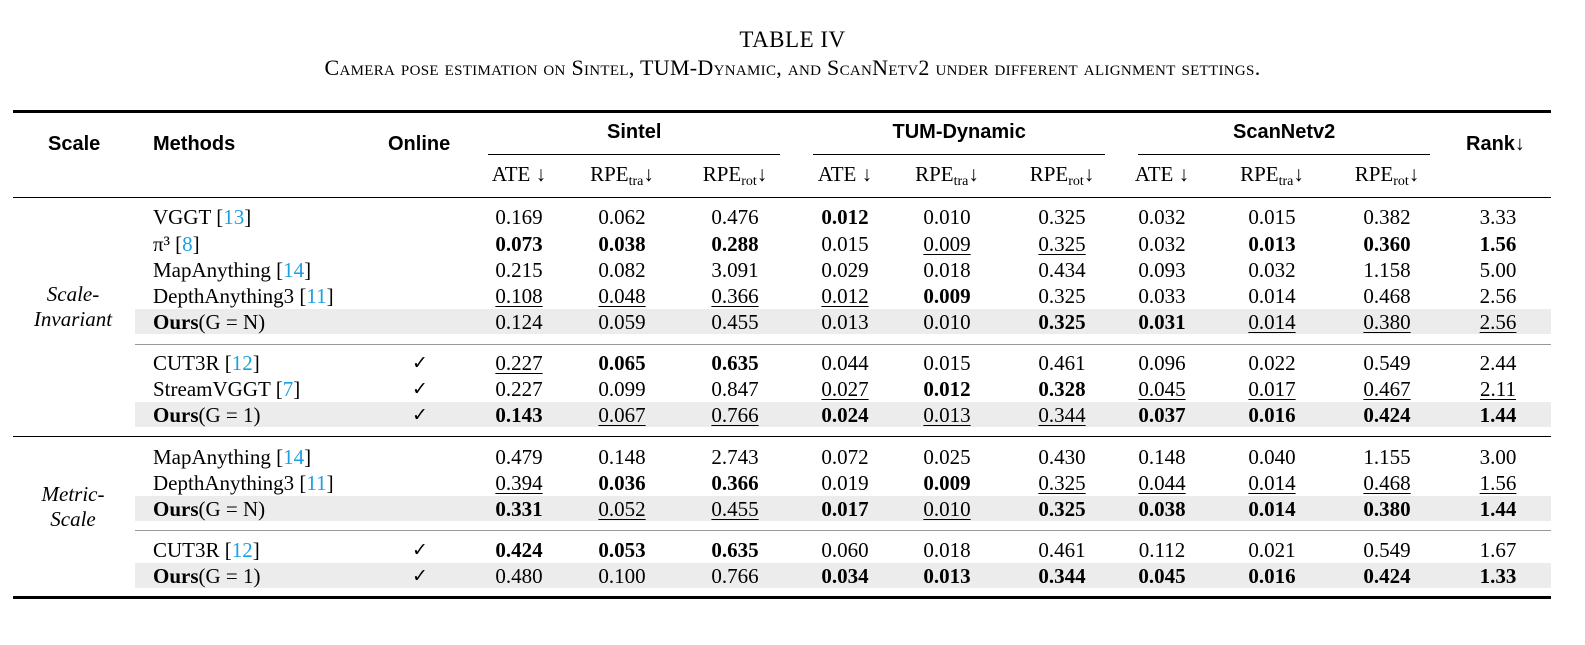  What do you see at coordinates (622, 176) in the screenshot?
I see `subheader-sintel-rpe-tra: RPEtra↓` at bounding box center [622, 176].